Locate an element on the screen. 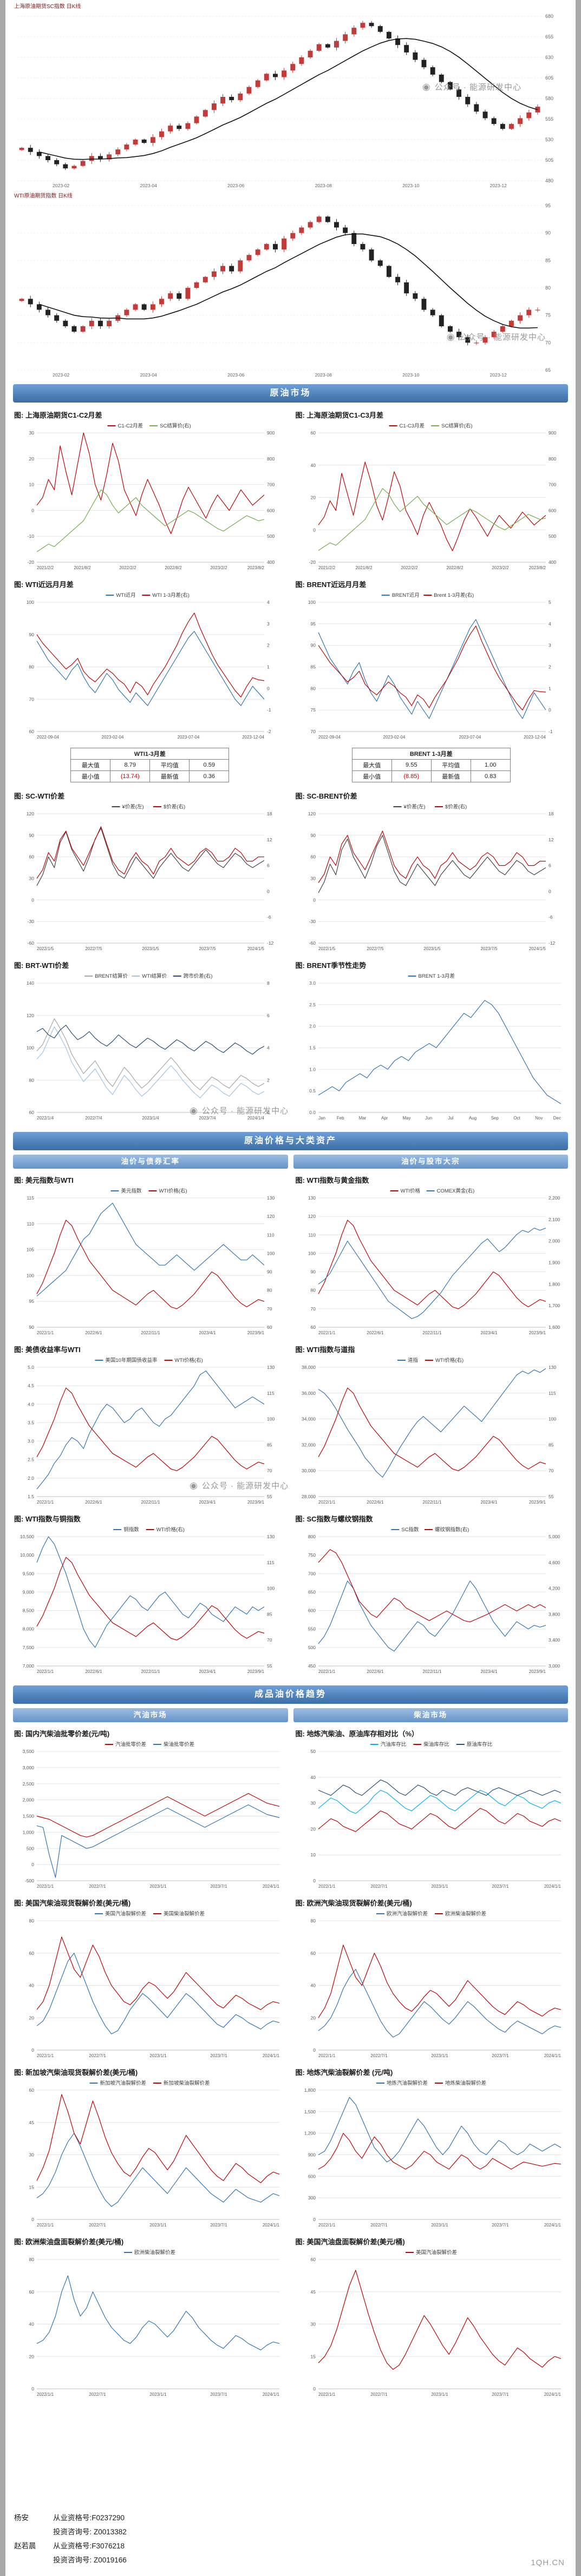 This screenshot has width=581, height=2576. svg-text: 800 is located at coordinates (271, 459).